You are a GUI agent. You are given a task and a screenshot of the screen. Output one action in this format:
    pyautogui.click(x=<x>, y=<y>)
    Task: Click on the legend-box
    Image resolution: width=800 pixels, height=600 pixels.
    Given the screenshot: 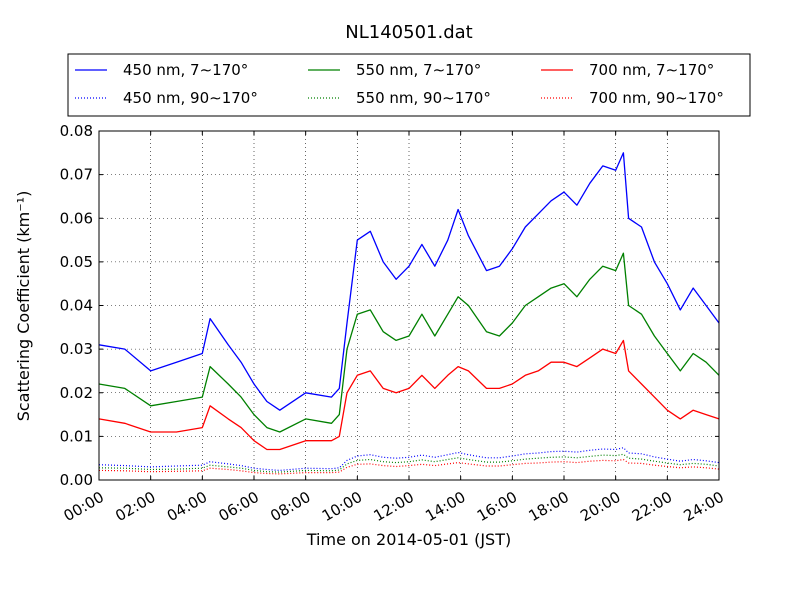 What is the action you would take?
    pyautogui.click(x=409, y=85)
    